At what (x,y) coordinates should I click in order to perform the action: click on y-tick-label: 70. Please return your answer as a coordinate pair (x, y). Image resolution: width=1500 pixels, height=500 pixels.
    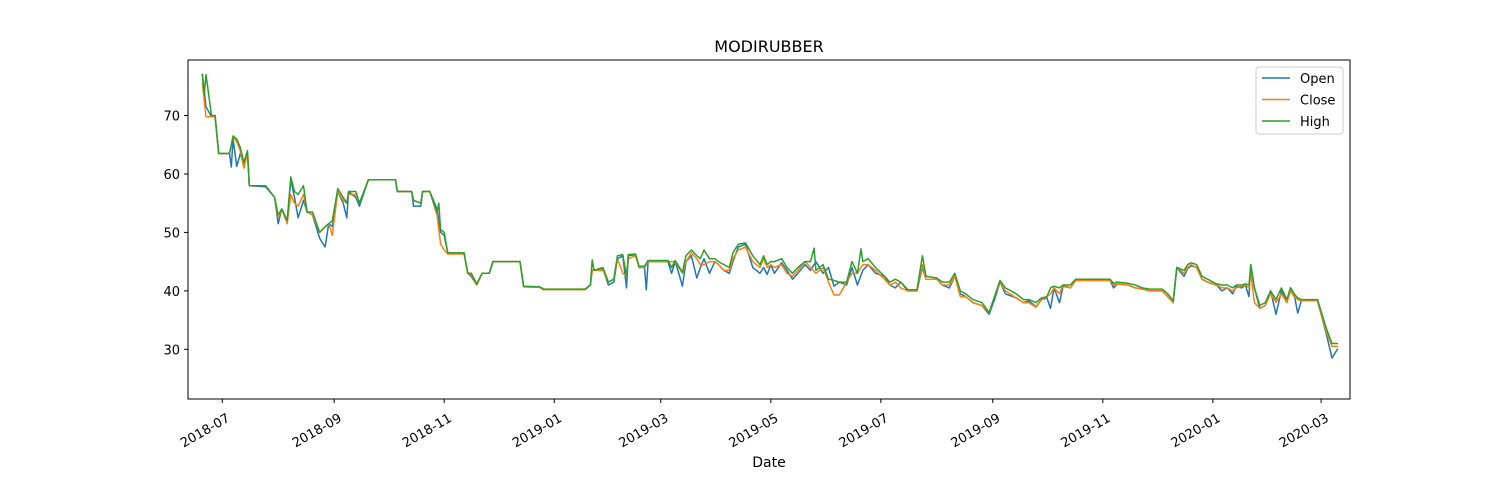
    Looking at the image, I should click on (171, 117).